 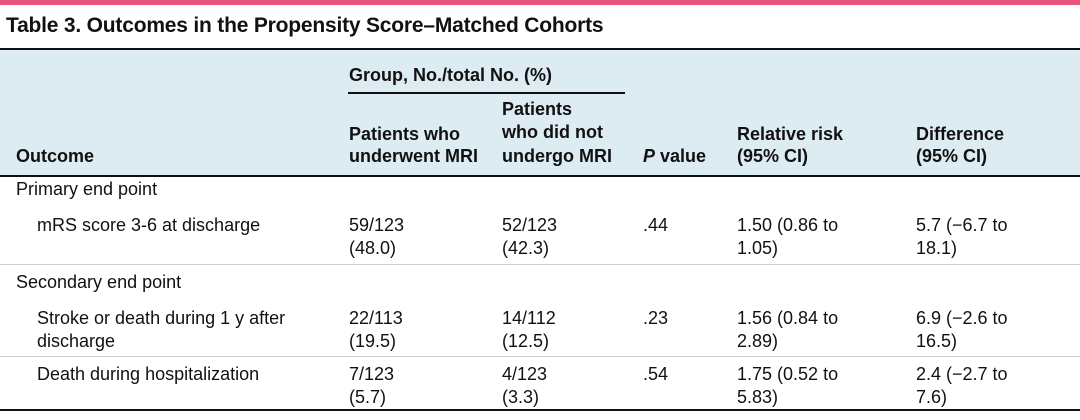 What do you see at coordinates (937, 341) in the screenshot?
I see `row-diff-line2: 16.5)` at bounding box center [937, 341].